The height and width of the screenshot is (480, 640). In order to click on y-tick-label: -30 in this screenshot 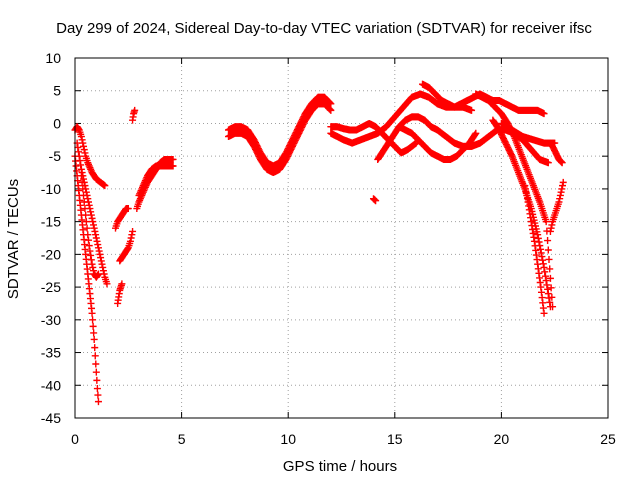, I will do `click(51, 320)`.